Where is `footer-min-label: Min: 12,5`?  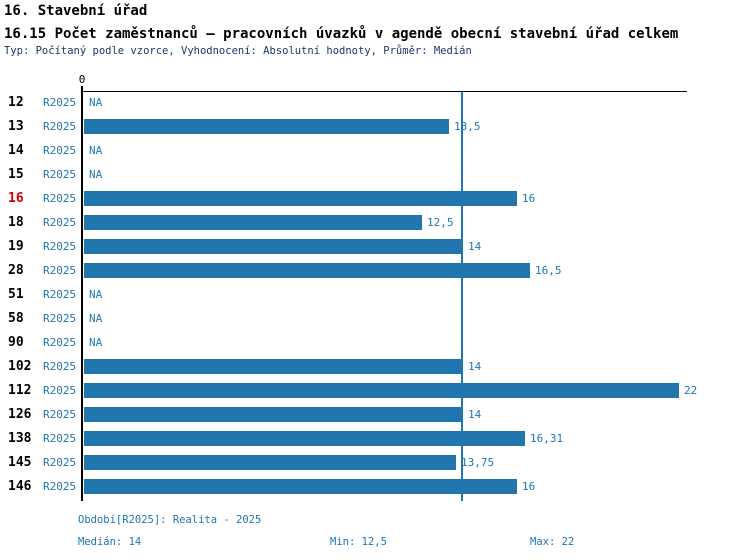
footer-min-label: Min: 12,5 is located at coordinates (358, 542).